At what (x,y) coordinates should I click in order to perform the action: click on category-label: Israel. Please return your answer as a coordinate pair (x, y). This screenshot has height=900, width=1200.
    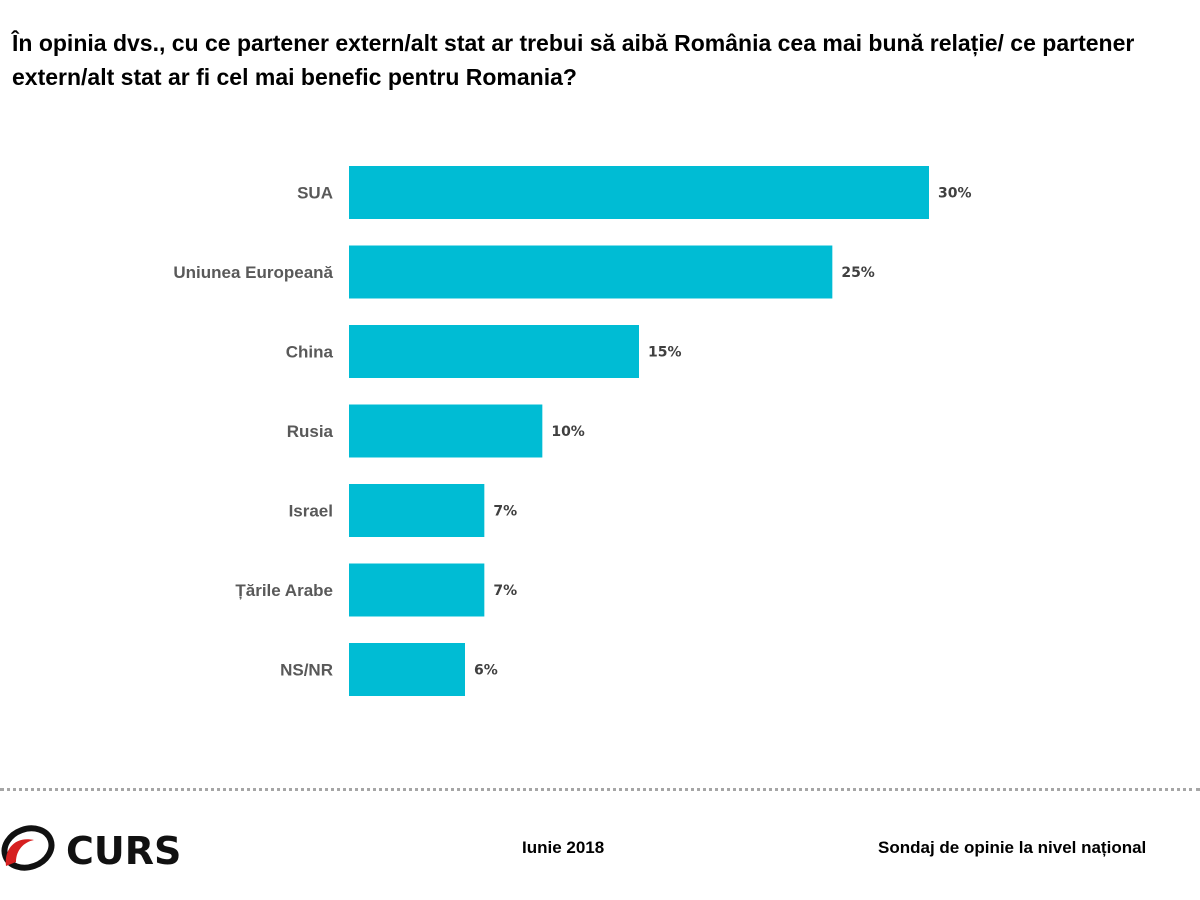
    Looking at the image, I should click on (311, 511).